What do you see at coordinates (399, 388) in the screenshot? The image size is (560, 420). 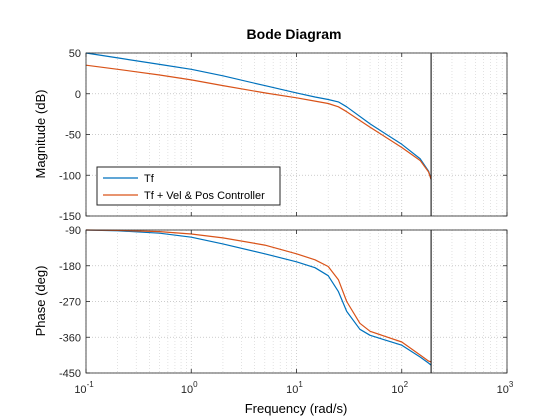 I see `x-tick-label: 10²` at bounding box center [399, 388].